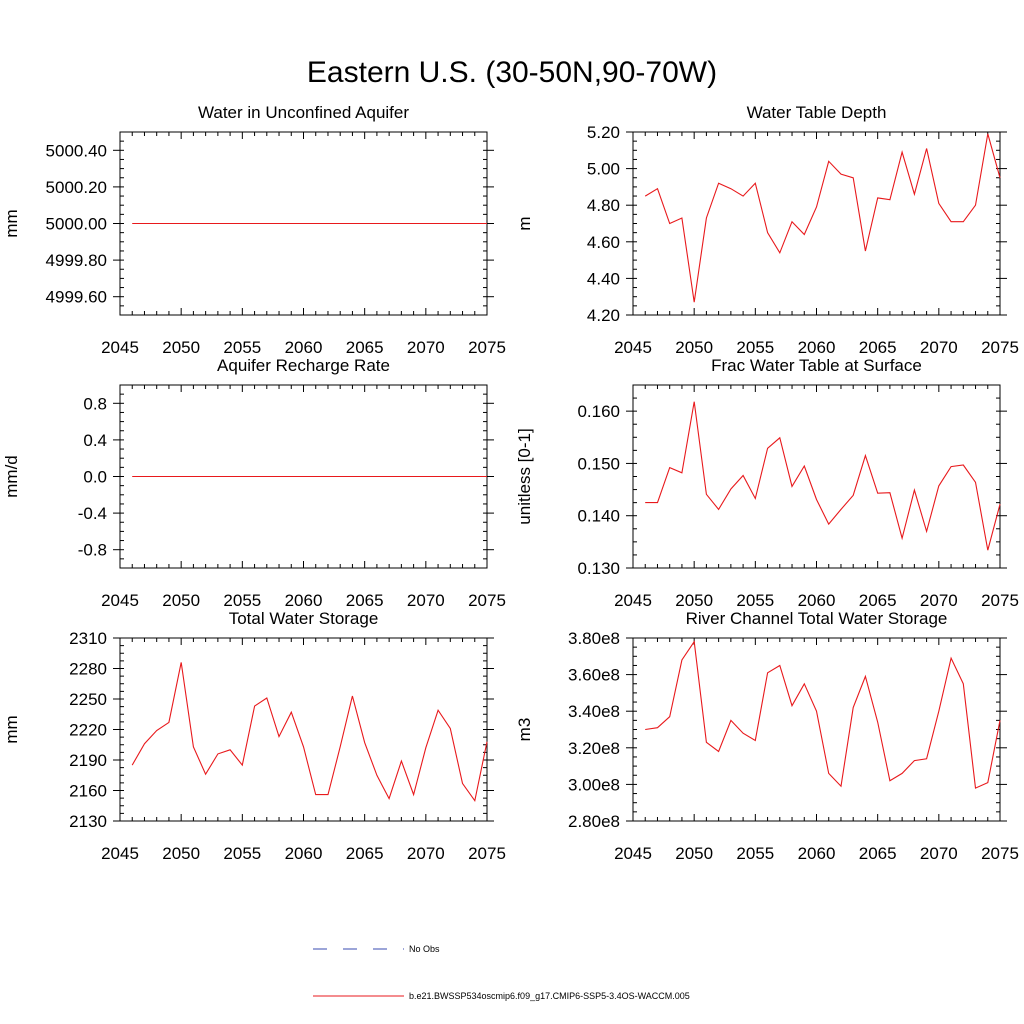 The height and width of the screenshot is (1024, 1024). What do you see at coordinates (76, 297) in the screenshot?
I see `y-tick-label: 4999.60` at bounding box center [76, 297].